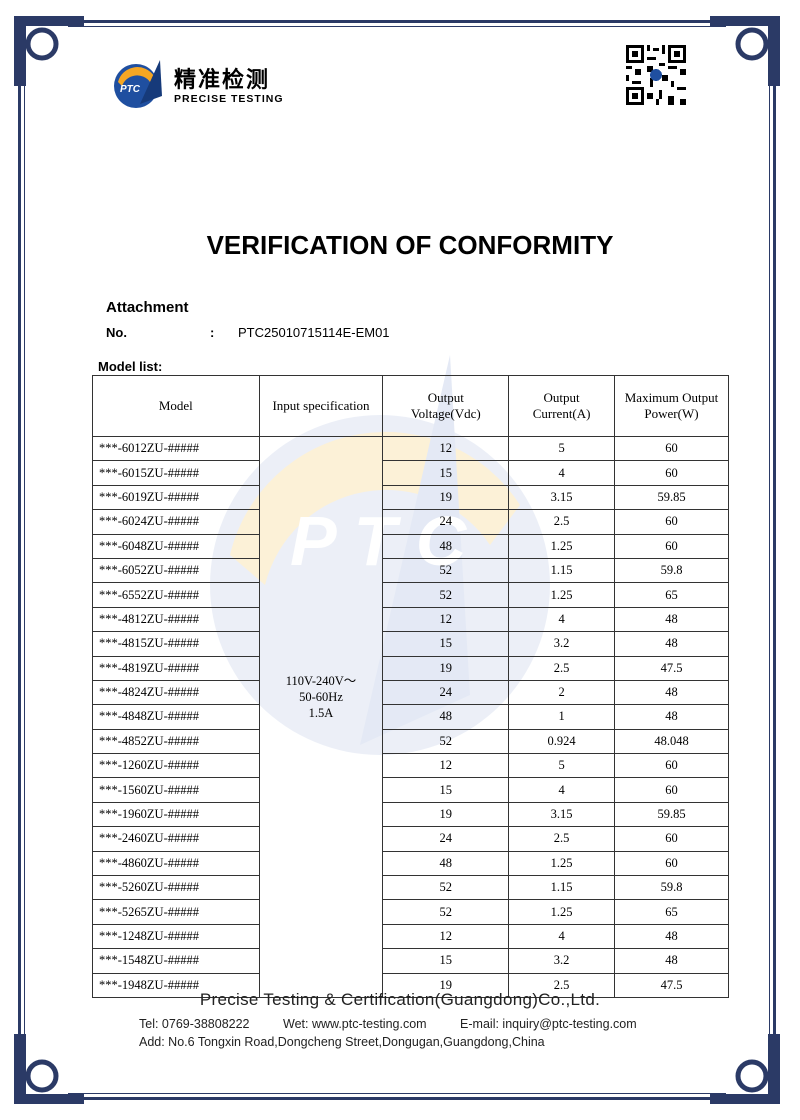 The height and width of the screenshot is (1120, 800). I want to click on model-cell: ***-6019ZU-#####, so click(176, 497).